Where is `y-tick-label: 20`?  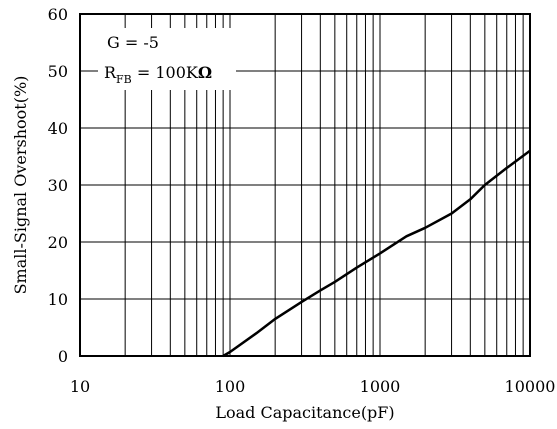
y-tick-label: 20 is located at coordinates (58, 242).